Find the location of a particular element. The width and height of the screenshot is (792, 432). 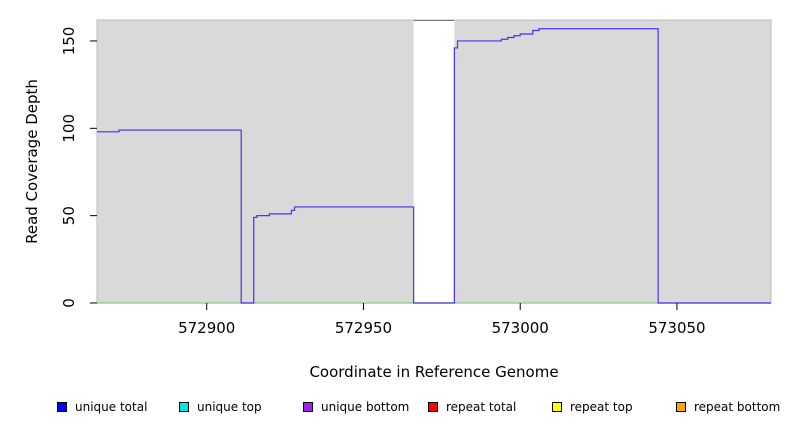

x-tick-label: 572900 is located at coordinates (206, 328).